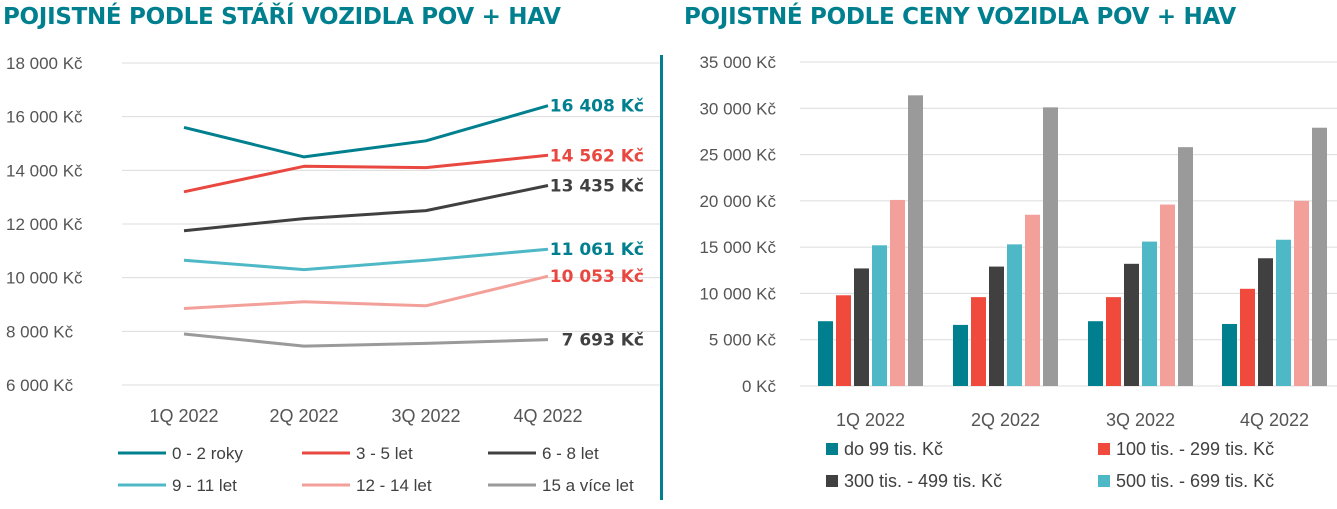  What do you see at coordinates (44, 63) in the screenshot?
I see `left-y-tick-label: 18 000 Kč` at bounding box center [44, 63].